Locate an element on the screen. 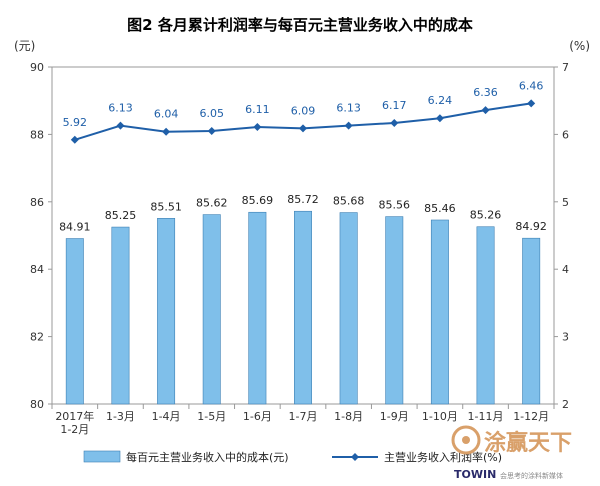 Image resolution: width=600 pixels, height=486 pixels. x-tick-label: 1-6月 is located at coordinates (257, 416).